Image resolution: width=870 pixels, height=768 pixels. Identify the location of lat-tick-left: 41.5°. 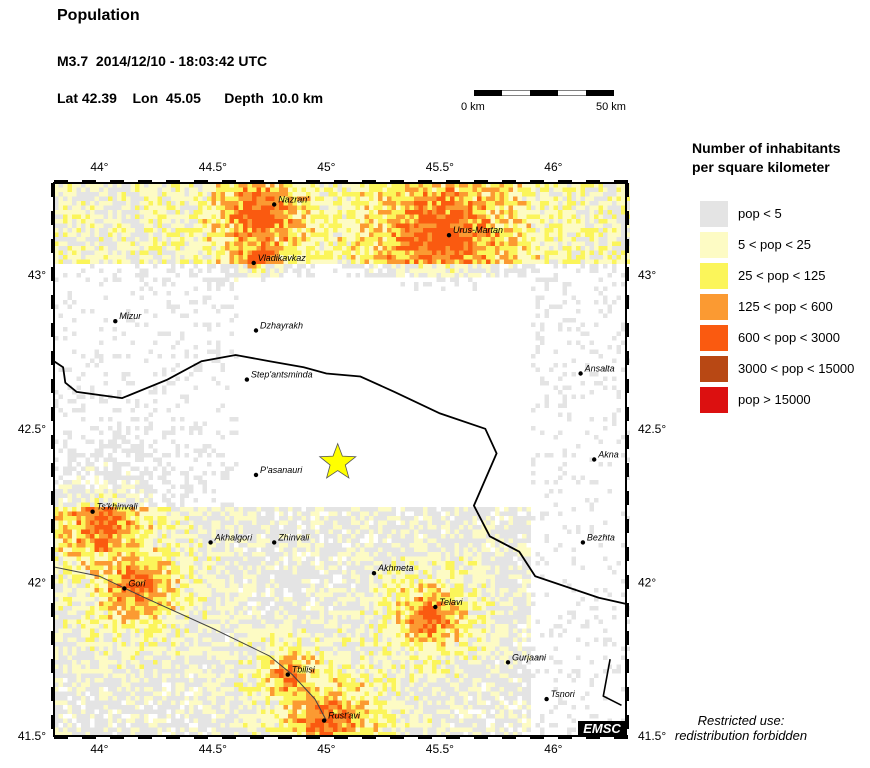
(32, 736).